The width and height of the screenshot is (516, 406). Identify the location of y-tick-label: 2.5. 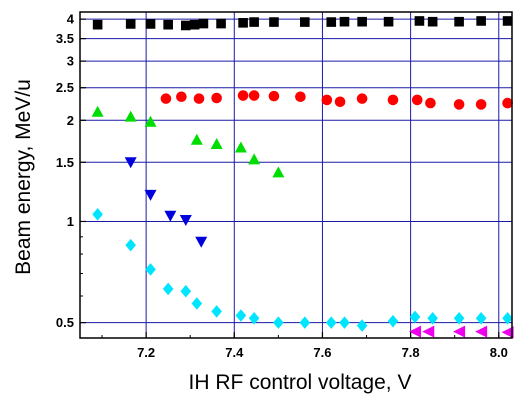
(65, 87).